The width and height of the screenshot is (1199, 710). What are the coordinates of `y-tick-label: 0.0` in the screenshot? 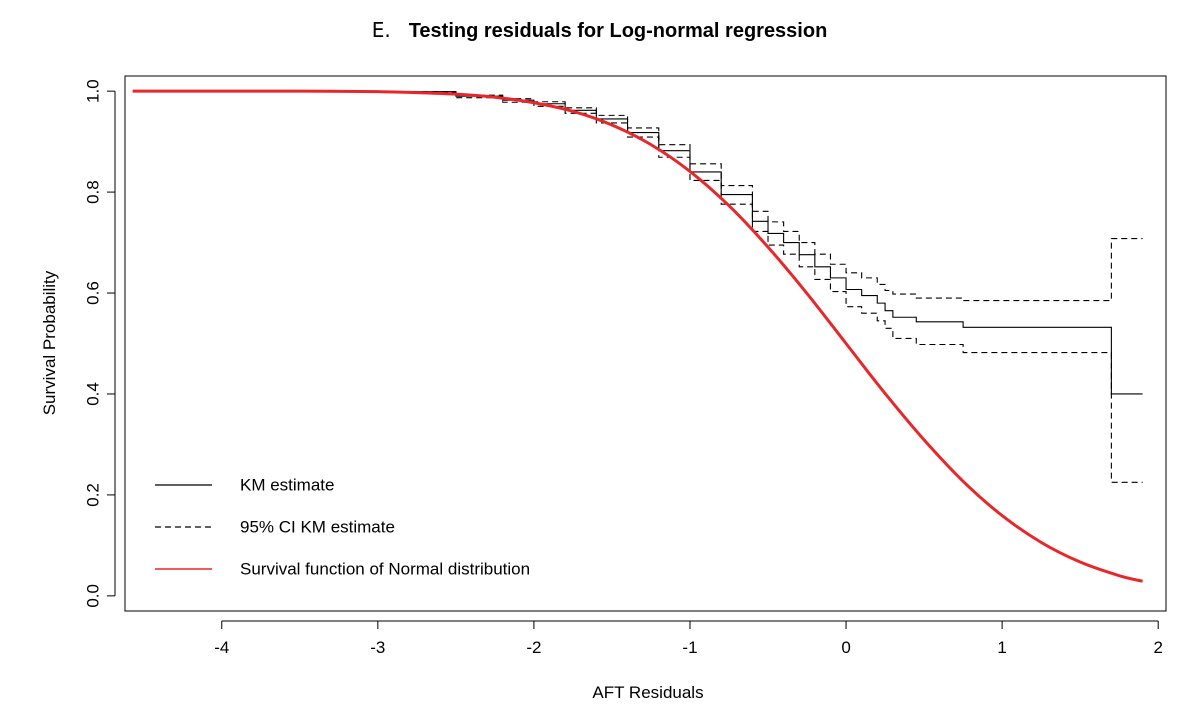 It's located at (93, 596).